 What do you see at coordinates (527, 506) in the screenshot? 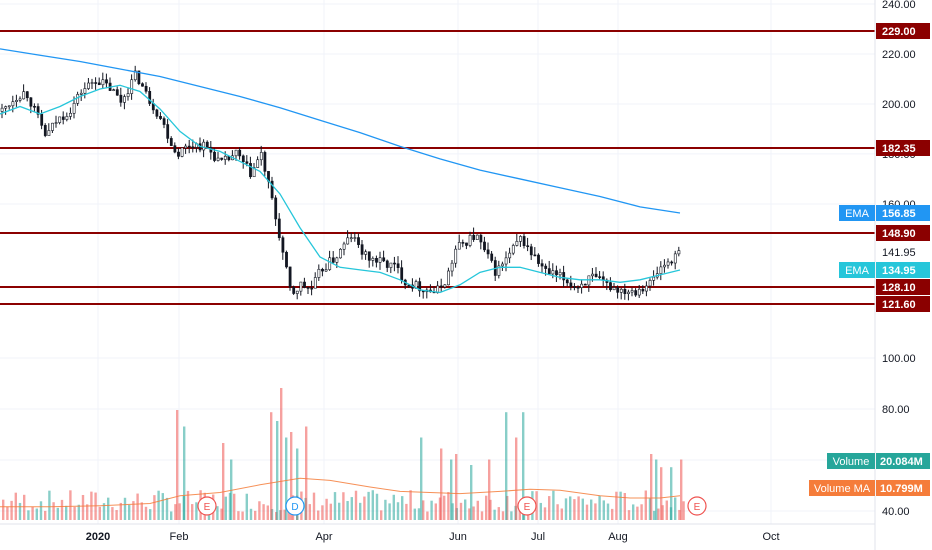
I see `event-marker` at bounding box center [527, 506].